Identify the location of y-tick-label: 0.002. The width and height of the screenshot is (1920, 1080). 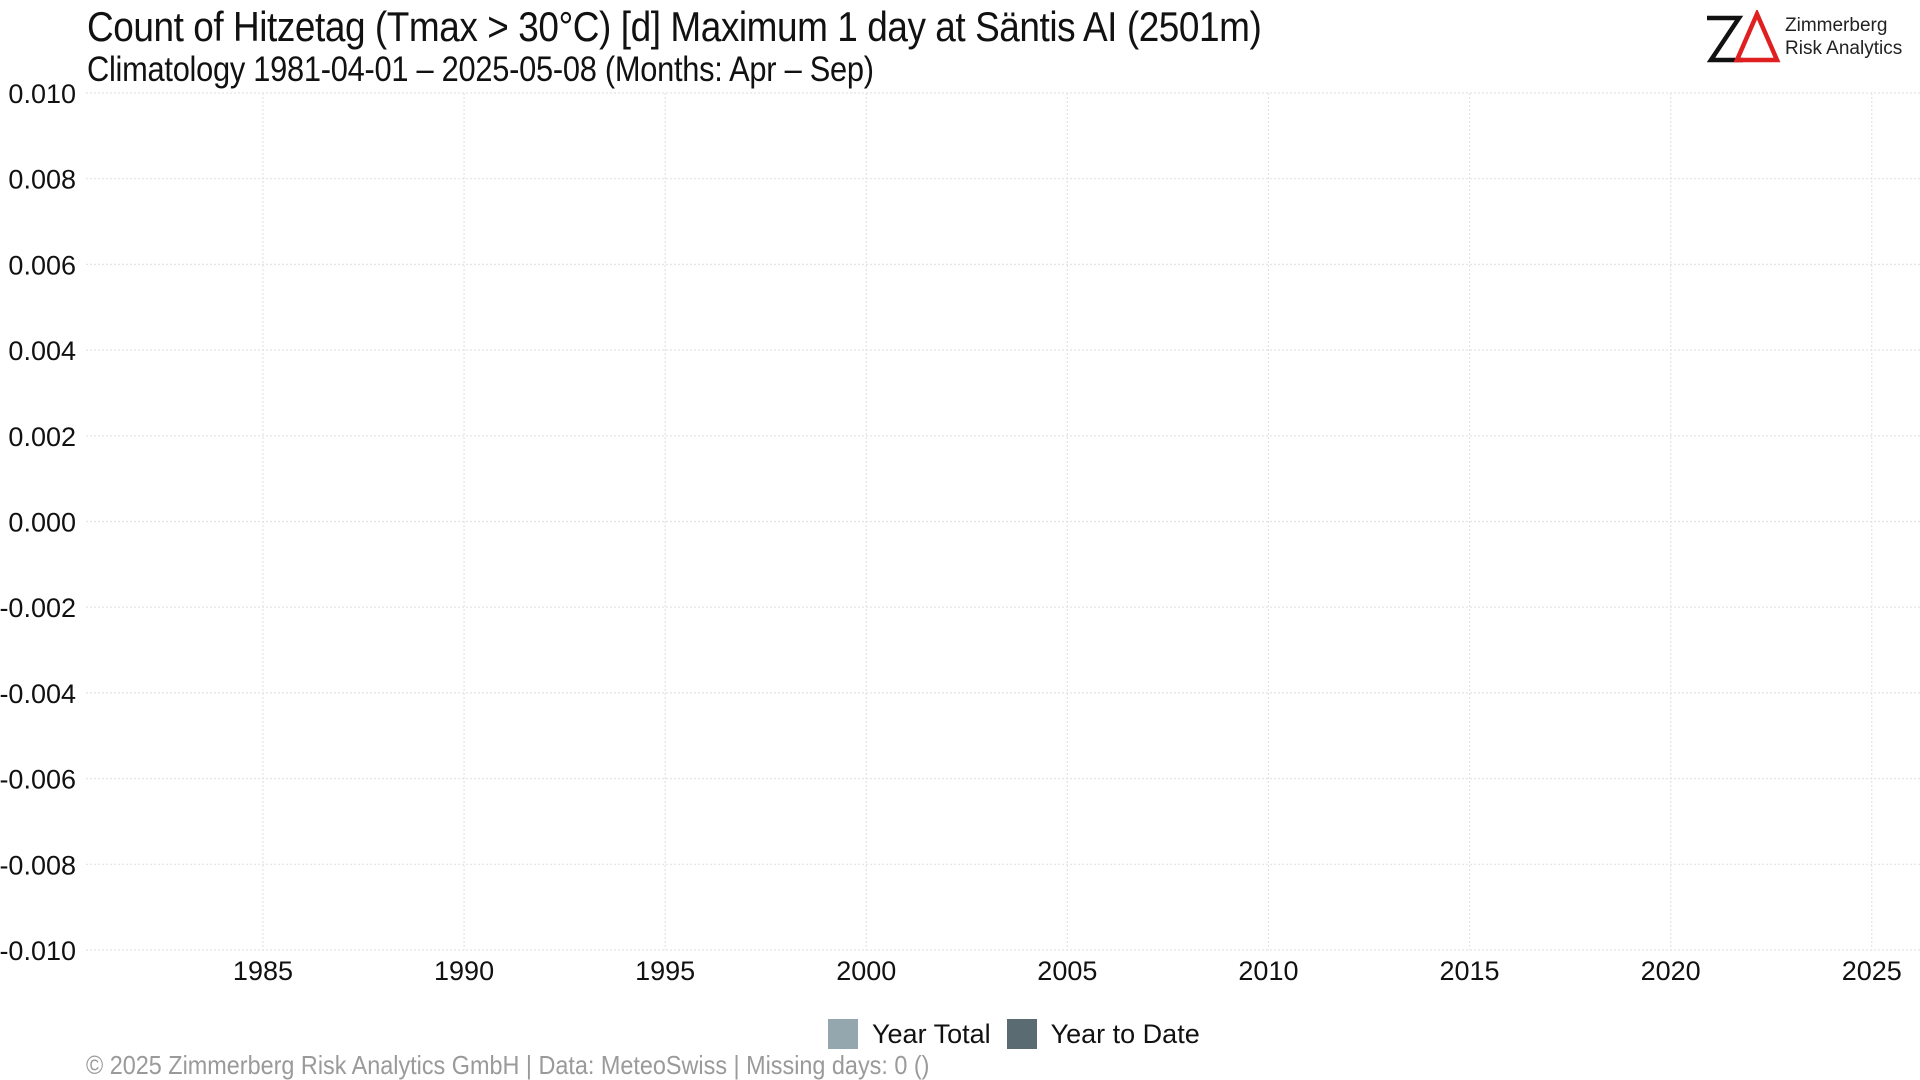
(42, 437).